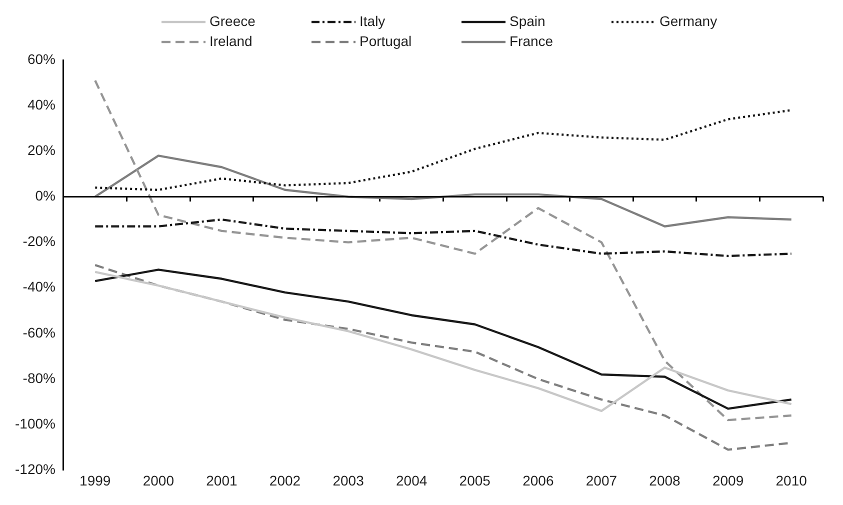 The height and width of the screenshot is (505, 843). What do you see at coordinates (158, 480) in the screenshot?
I see `x-tick-label: 2000` at bounding box center [158, 480].